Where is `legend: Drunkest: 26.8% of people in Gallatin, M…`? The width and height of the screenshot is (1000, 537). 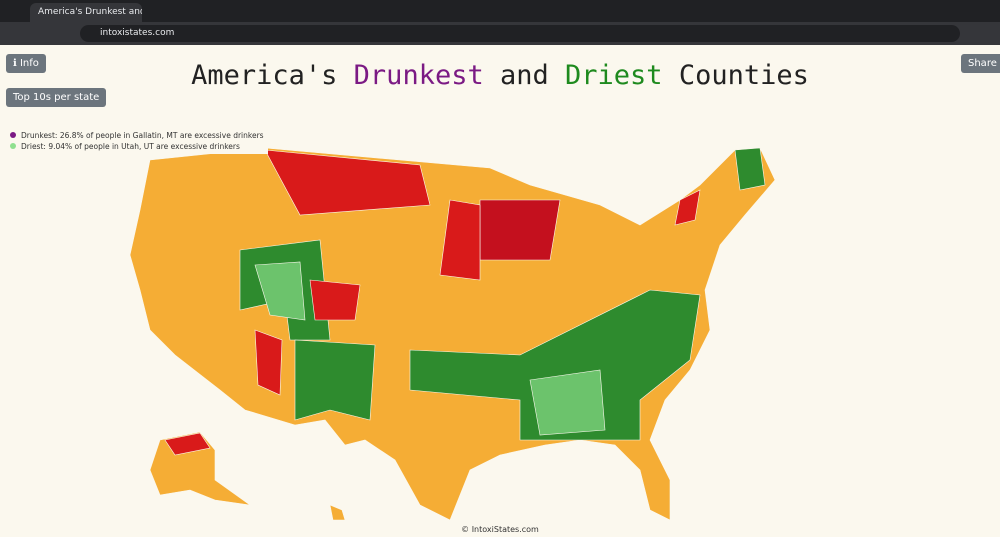
legend: Drunkest: 26.8% of people in Gallatin, M… is located at coordinates (137, 141).